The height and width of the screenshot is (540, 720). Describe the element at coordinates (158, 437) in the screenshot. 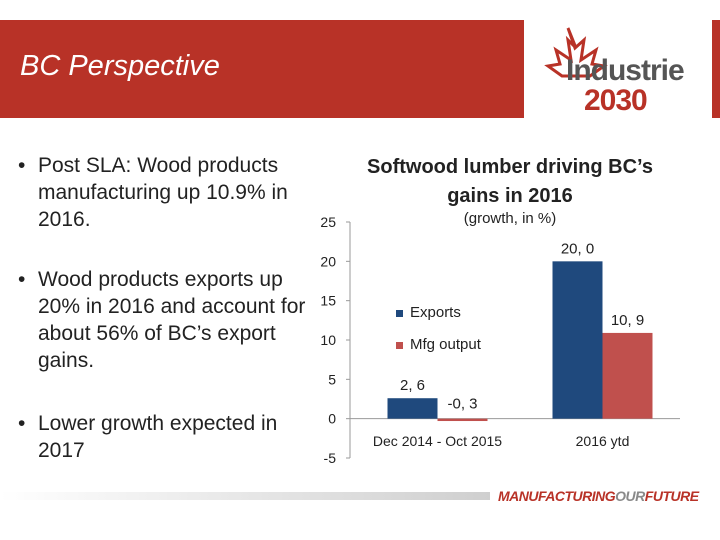

I see `bullet-text: Lower growth expected in 2017` at that location.